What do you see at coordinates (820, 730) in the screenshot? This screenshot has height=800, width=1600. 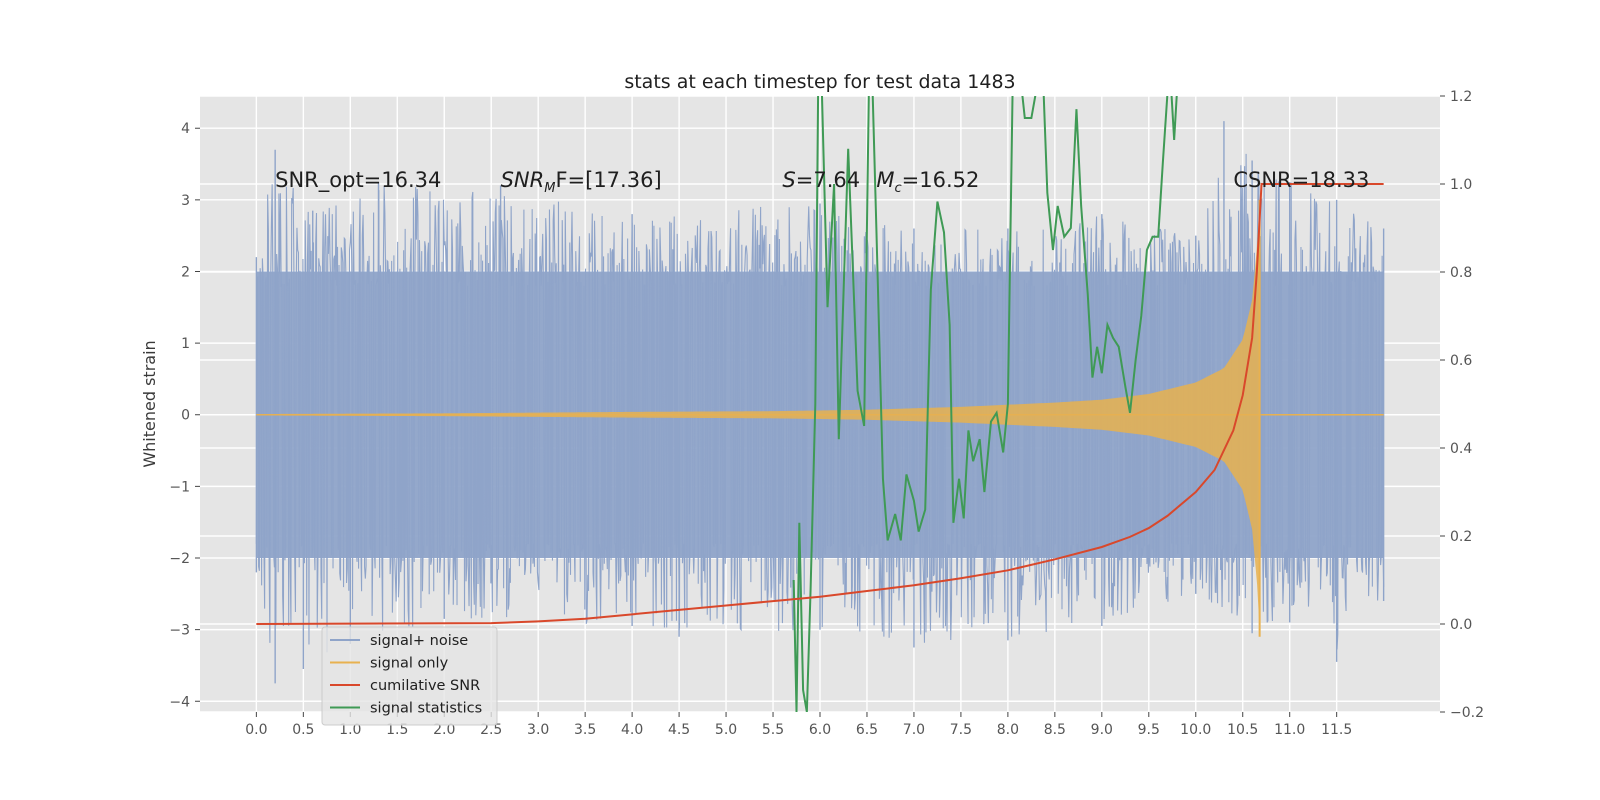 I see `x-tick-label: 6.0` at bounding box center [820, 730].